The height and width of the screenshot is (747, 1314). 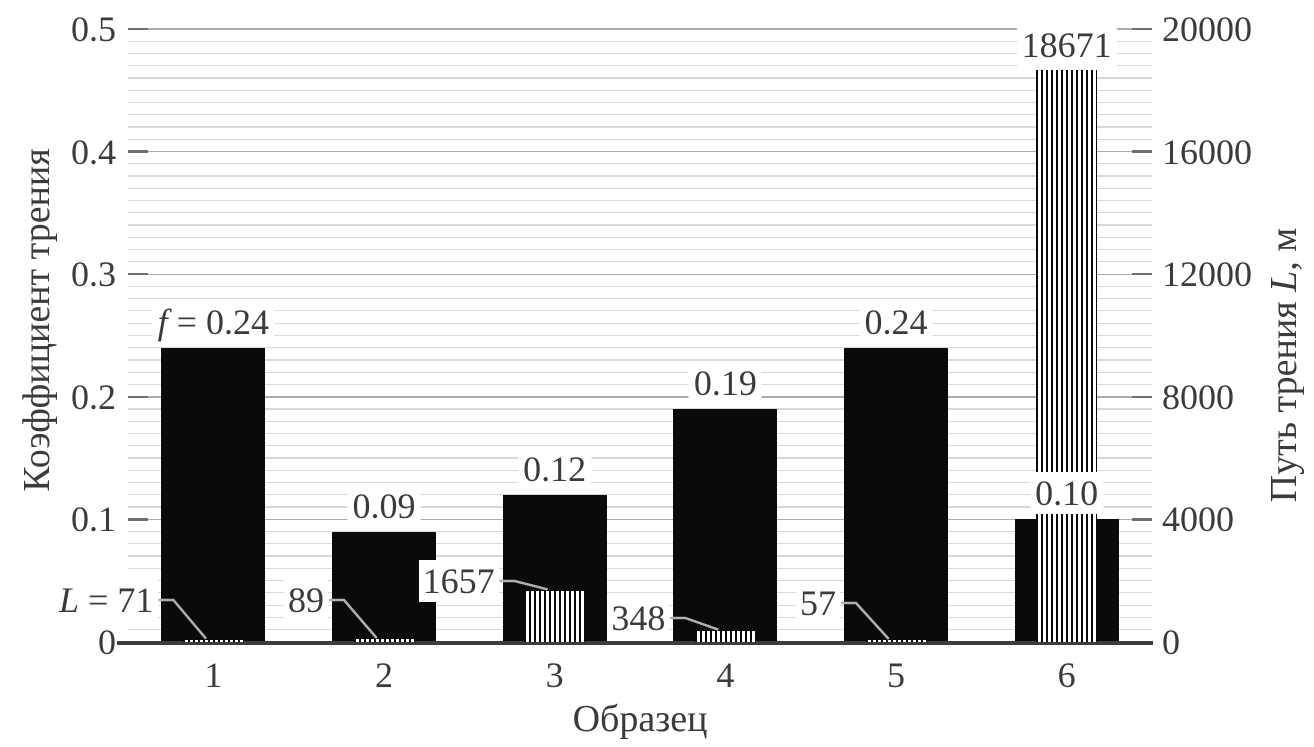 I want to click on right-tick-label: 16000, so click(x=1207, y=151).